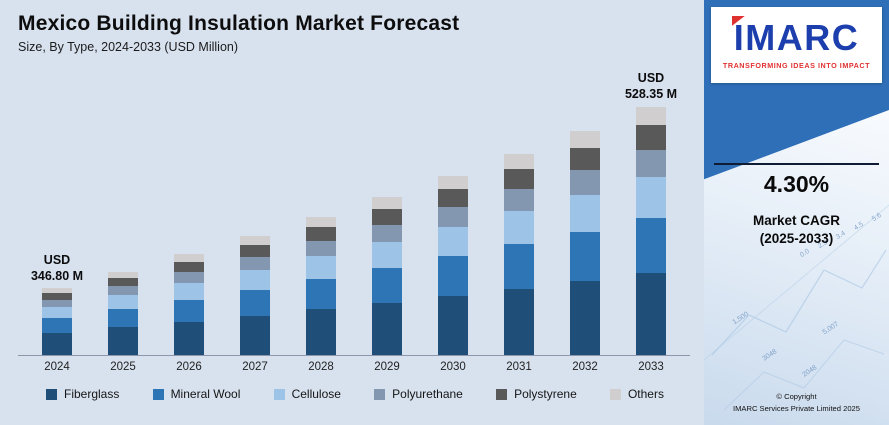  I want to click on bar-column: USD 346.80 M, so click(57, 207).